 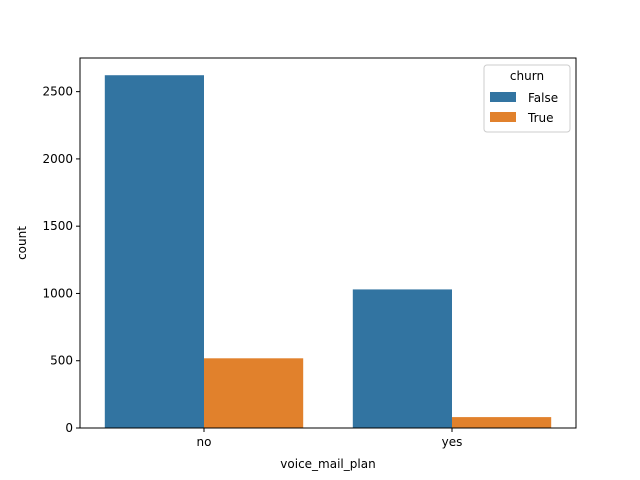 I want to click on y-axis-label: count, so click(x=22, y=243).